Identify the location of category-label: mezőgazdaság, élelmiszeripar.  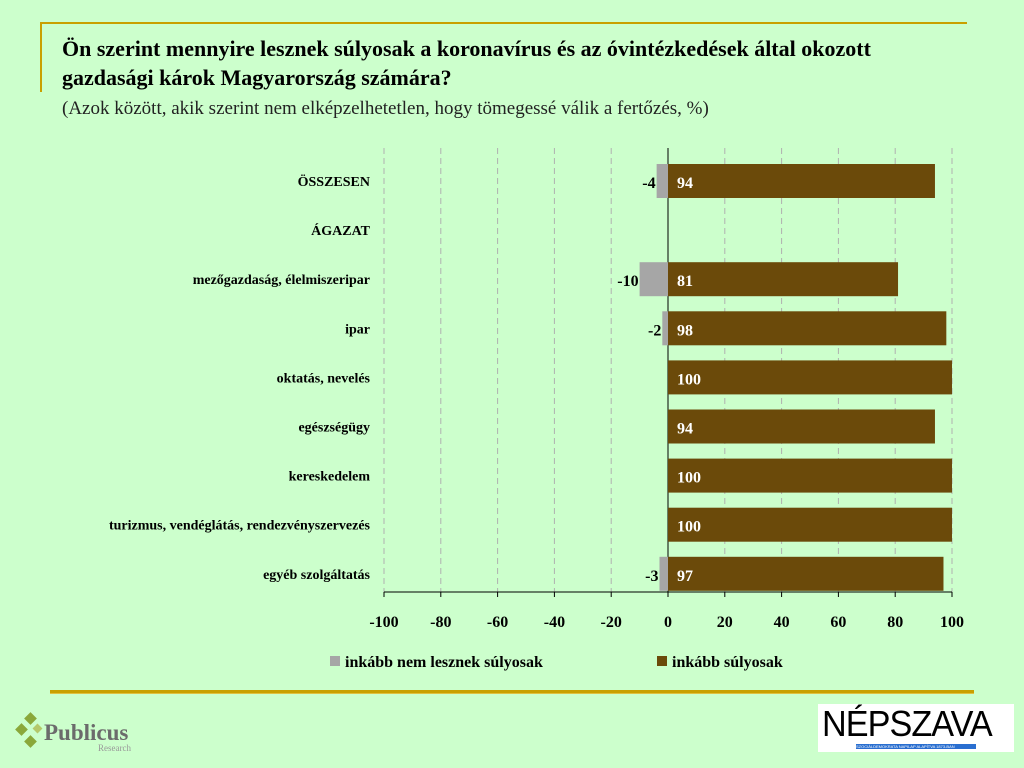
(281, 280).